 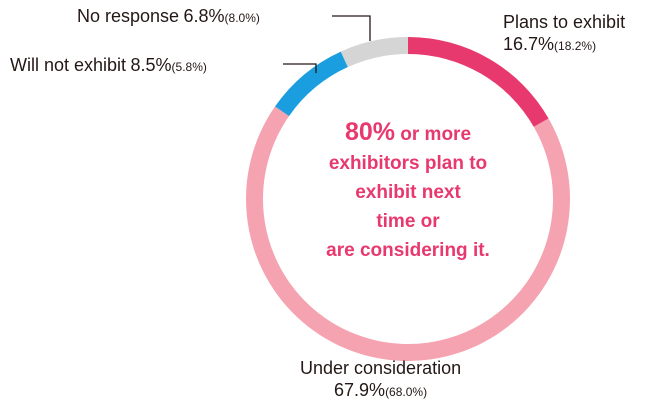 What do you see at coordinates (564, 22) in the screenshot?
I see `label-plans-to-exhibit-name: Plans to exhibit` at bounding box center [564, 22].